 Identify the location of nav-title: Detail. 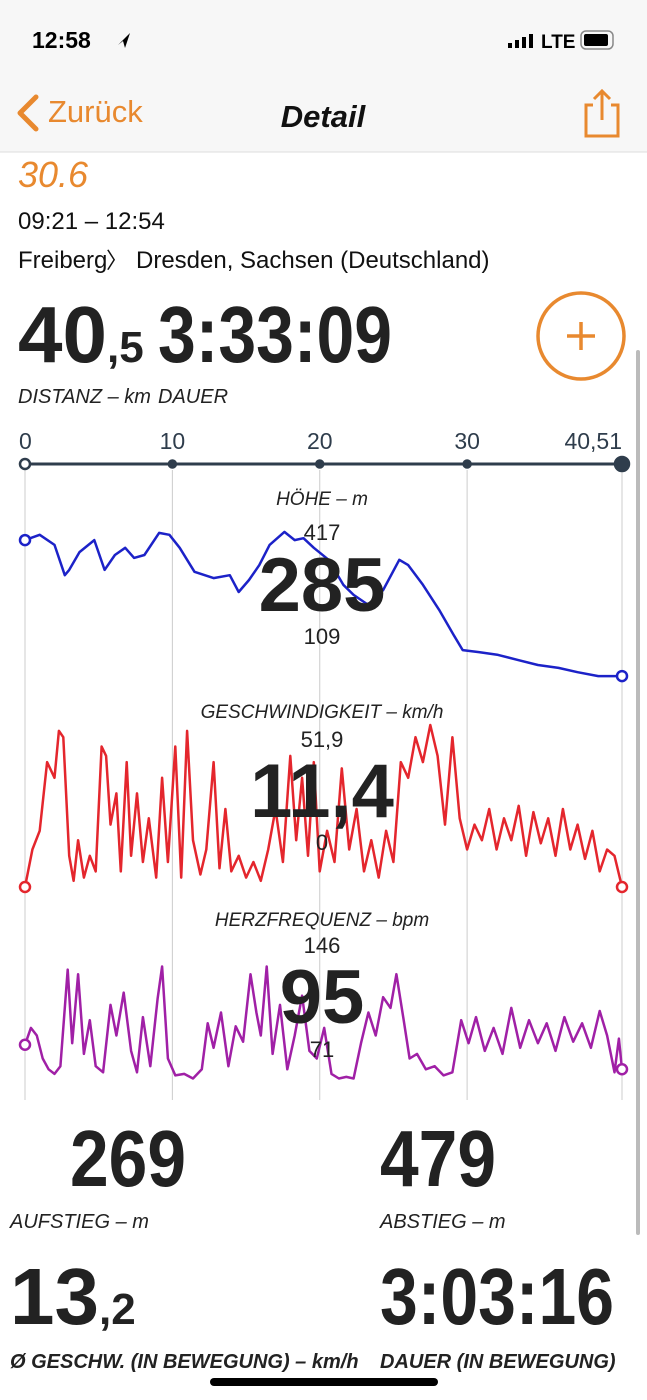
(324, 116).